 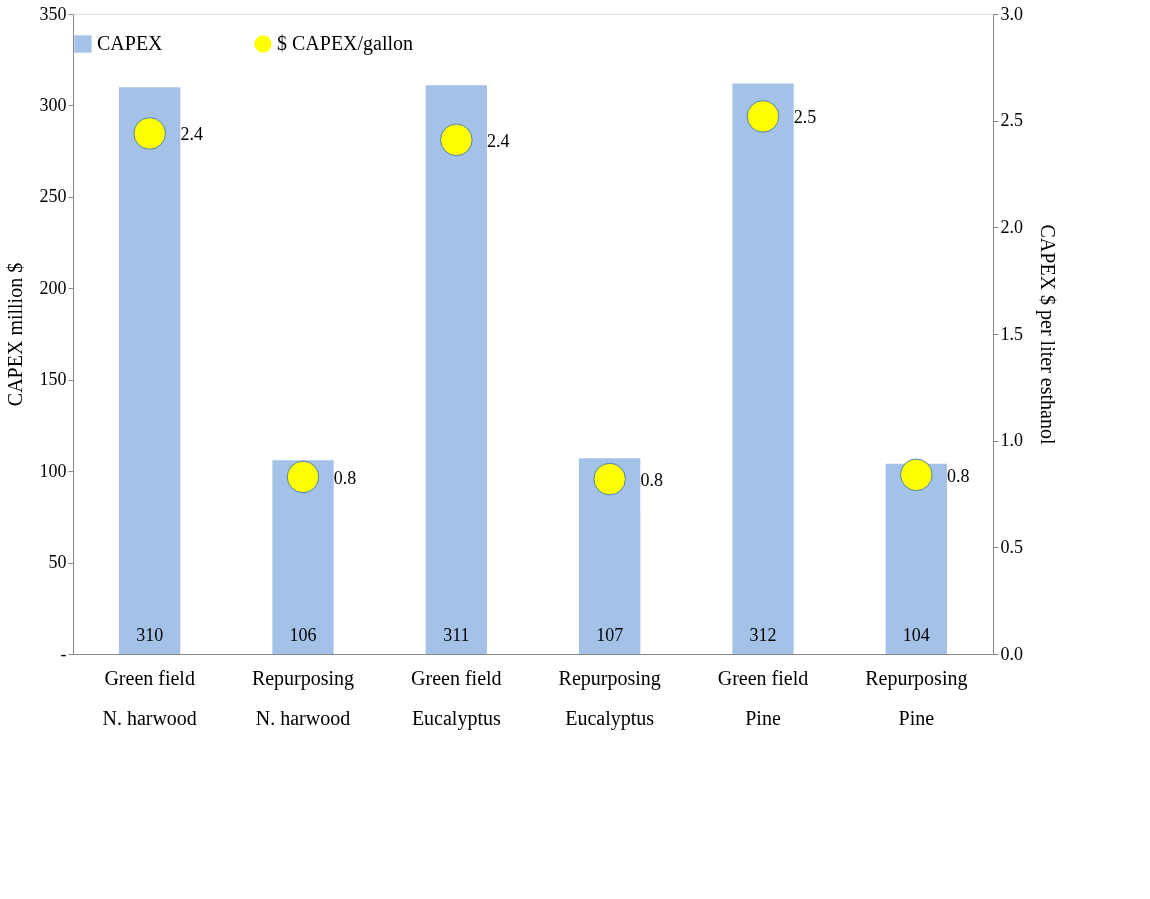 What do you see at coordinates (149, 697) in the screenshot?
I see `x-tick-label: Green field N. harwood` at bounding box center [149, 697].